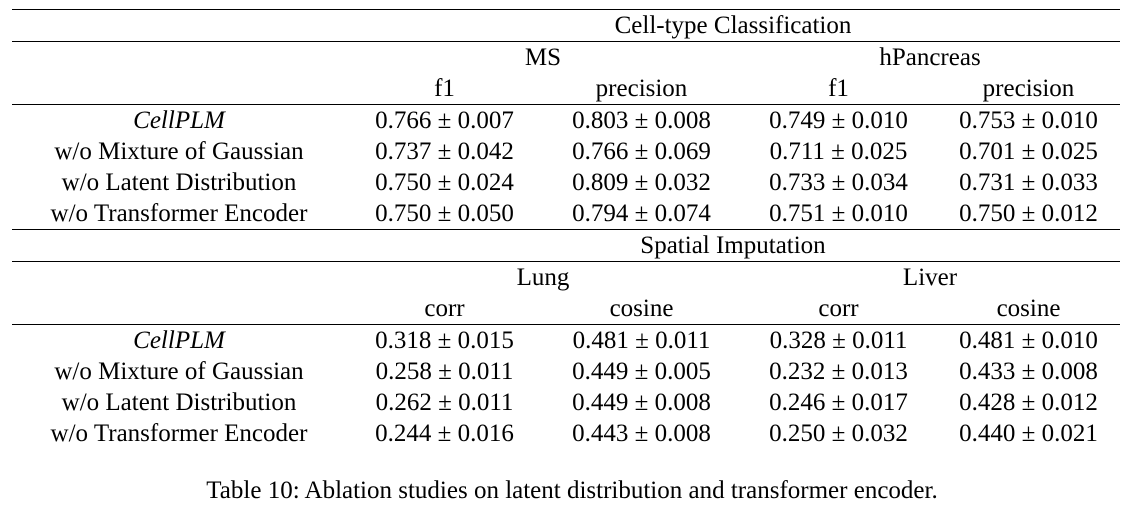  What do you see at coordinates (930, 57) in the screenshot?
I see `dataset-label: hPancreas` at bounding box center [930, 57].